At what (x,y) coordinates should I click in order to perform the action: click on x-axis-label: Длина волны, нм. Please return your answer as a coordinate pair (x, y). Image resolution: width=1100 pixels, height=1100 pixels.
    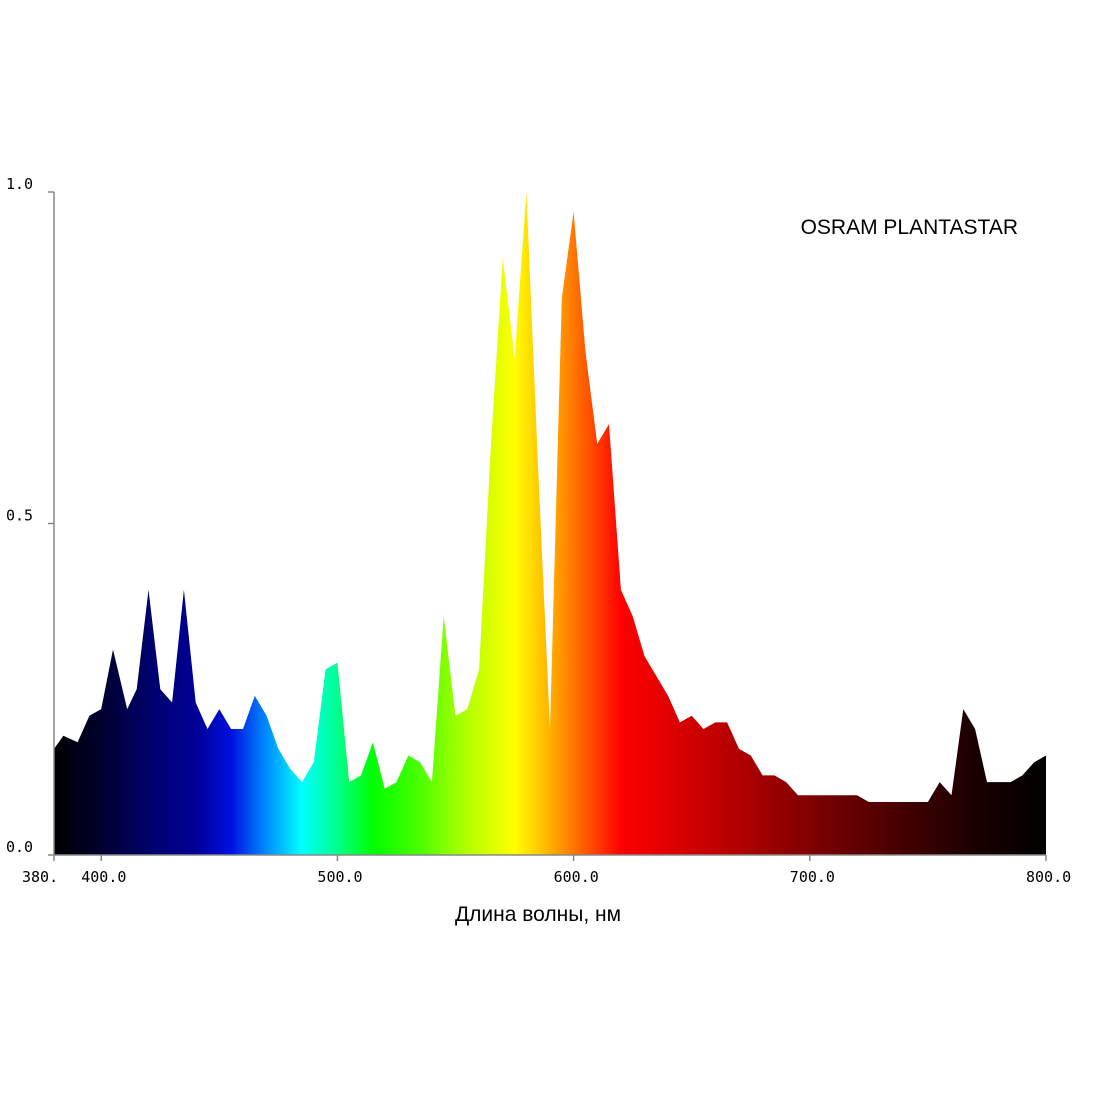
    Looking at the image, I should click on (538, 914).